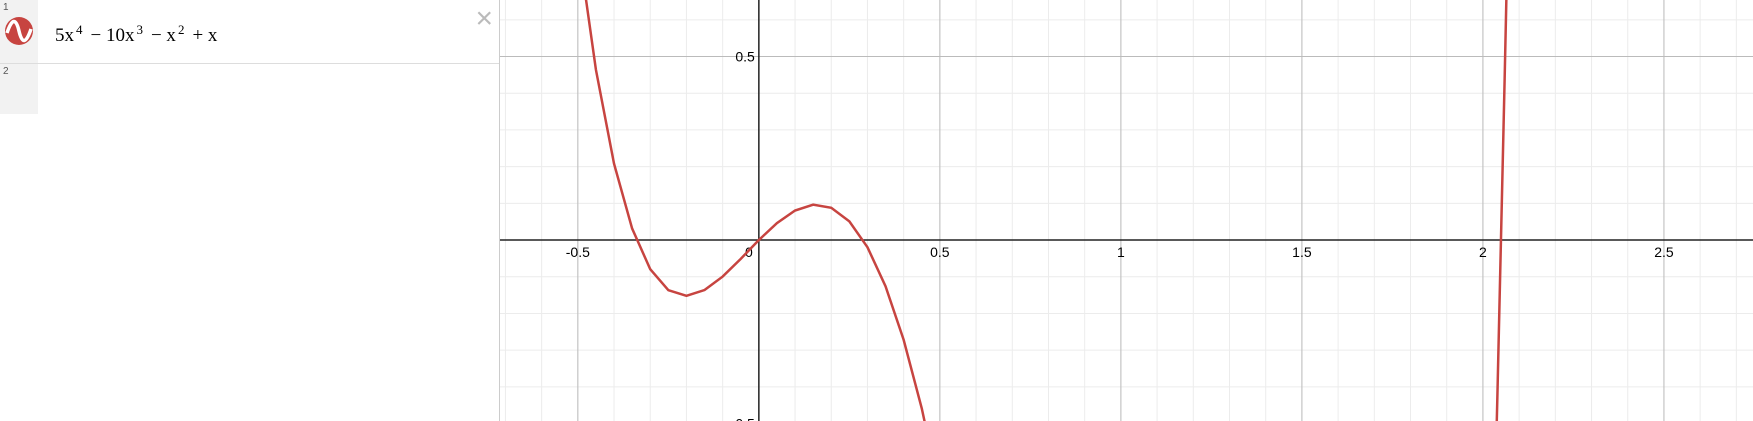 This screenshot has width=1753, height=421. What do you see at coordinates (163, 36) in the screenshot?
I see `term: − x` at bounding box center [163, 36].